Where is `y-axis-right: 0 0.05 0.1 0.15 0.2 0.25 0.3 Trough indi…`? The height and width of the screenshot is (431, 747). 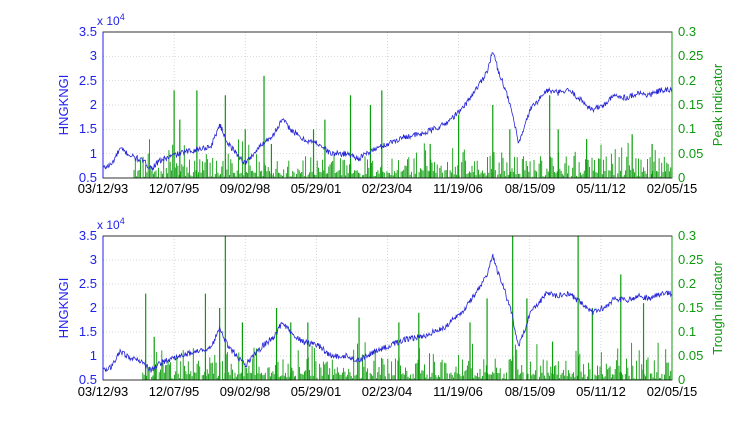 y-axis-right: 0 0.05 0.1 0.15 0.2 0.25 0.3 Trough indi… is located at coordinates (698, 307).